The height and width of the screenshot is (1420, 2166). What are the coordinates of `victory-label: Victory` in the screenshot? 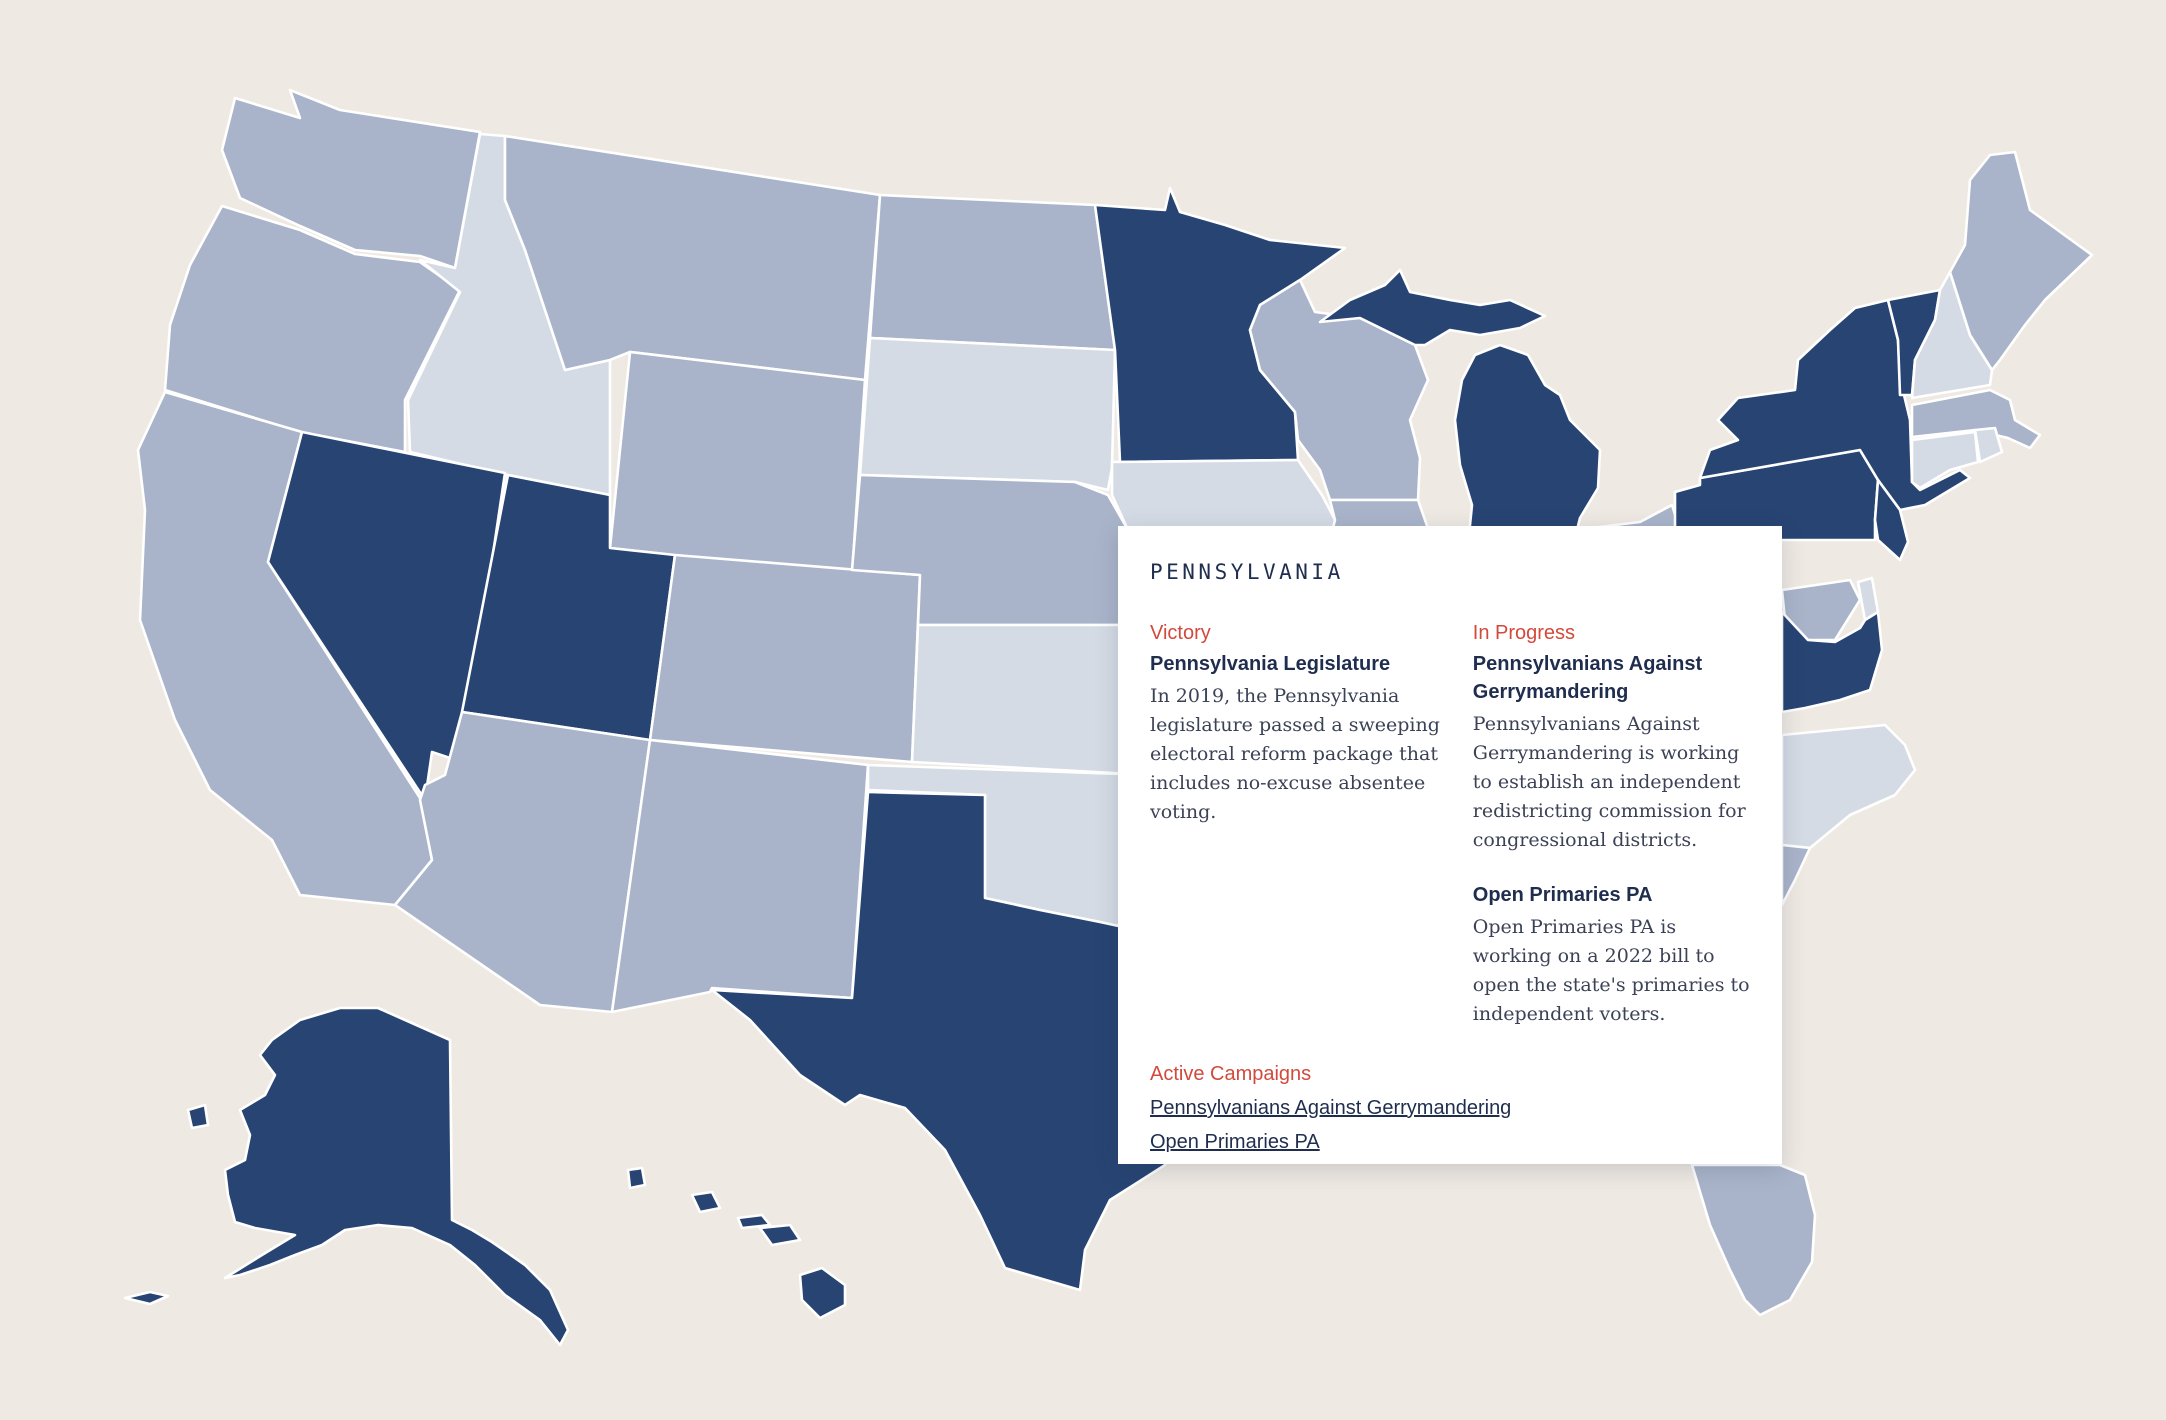 It's located at (1180, 633).